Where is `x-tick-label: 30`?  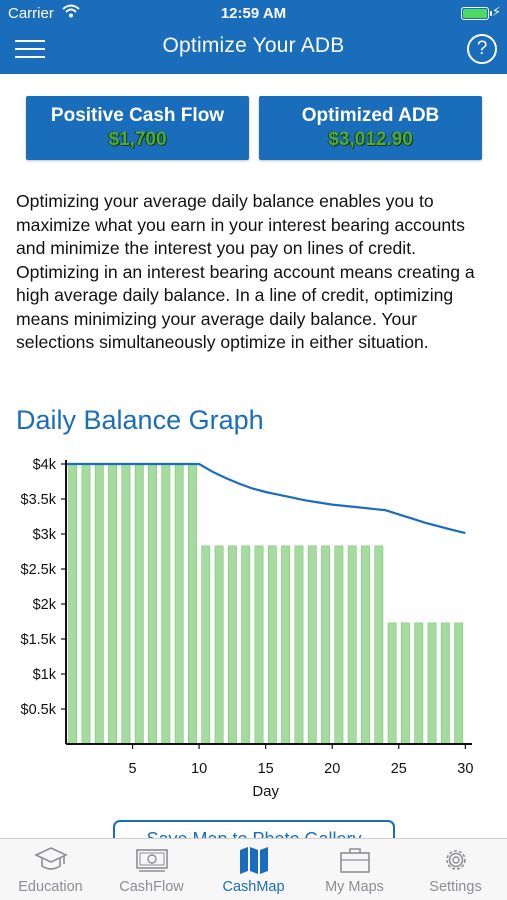 x-tick-label: 30 is located at coordinates (465, 769).